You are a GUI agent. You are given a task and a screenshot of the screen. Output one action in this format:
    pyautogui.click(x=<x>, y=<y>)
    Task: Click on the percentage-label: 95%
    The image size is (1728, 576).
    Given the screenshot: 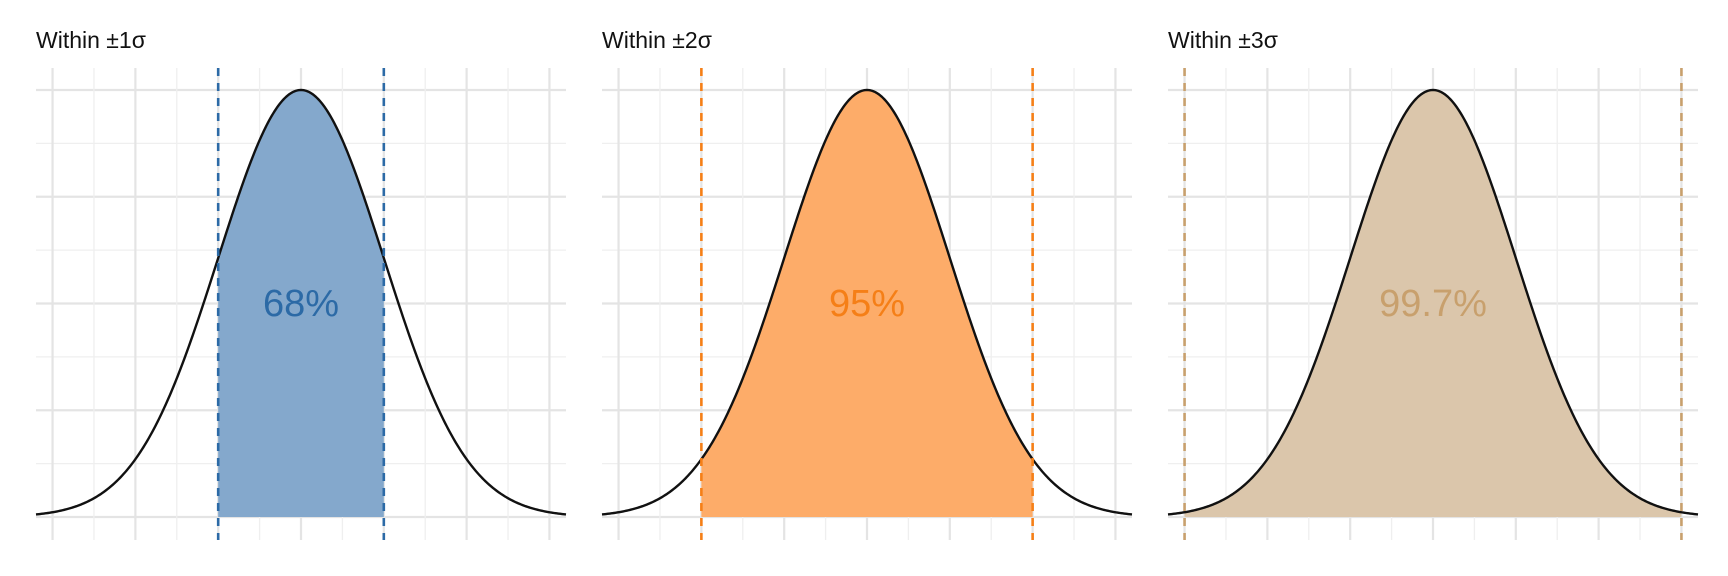 What is the action you would take?
    pyautogui.click(x=867, y=304)
    